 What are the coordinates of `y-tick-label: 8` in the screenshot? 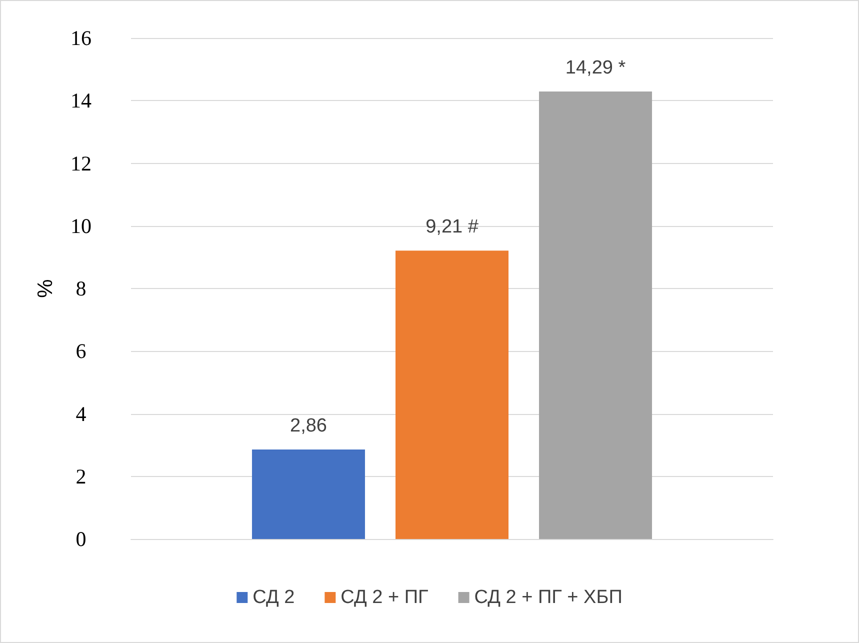 It's located at (81, 288).